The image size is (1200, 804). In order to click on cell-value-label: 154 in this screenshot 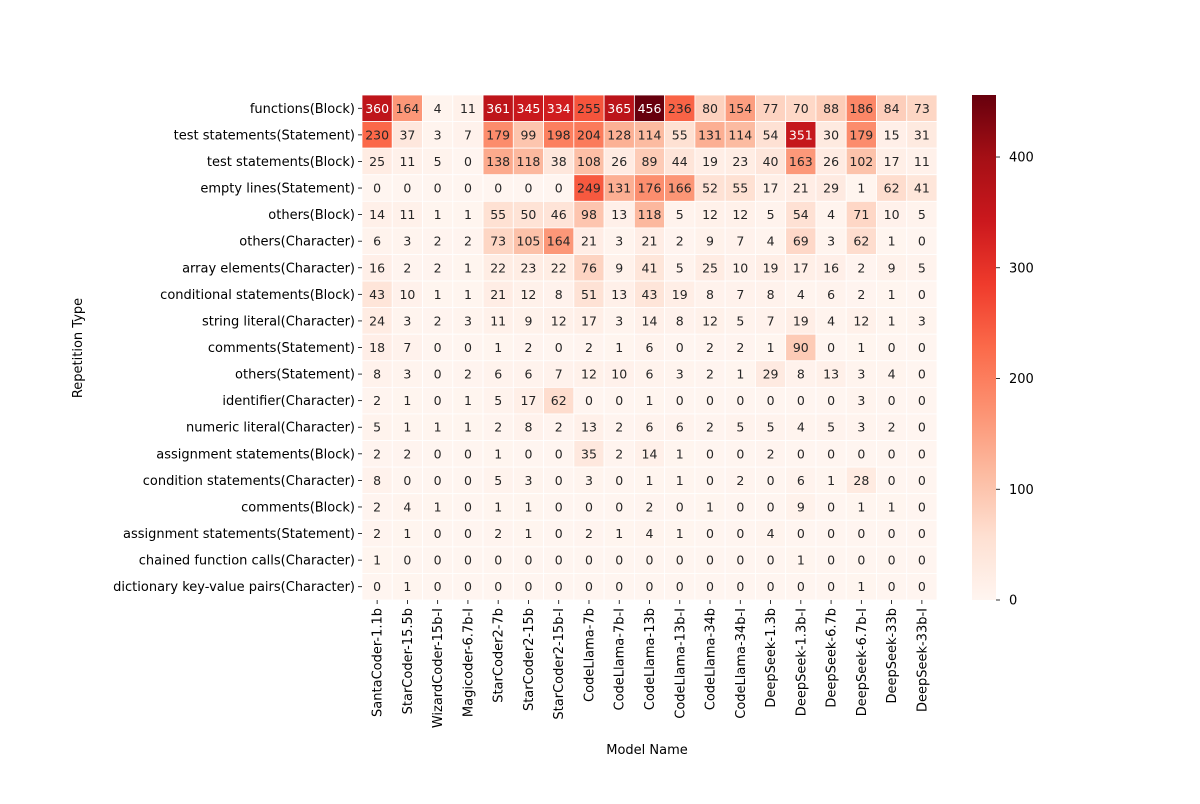, I will do `click(740, 108)`.